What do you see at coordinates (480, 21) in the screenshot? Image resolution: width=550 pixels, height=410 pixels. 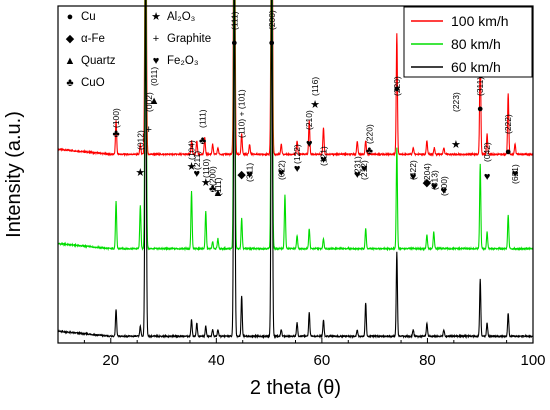 I see `legend-label: 100 km/h` at bounding box center [480, 21].